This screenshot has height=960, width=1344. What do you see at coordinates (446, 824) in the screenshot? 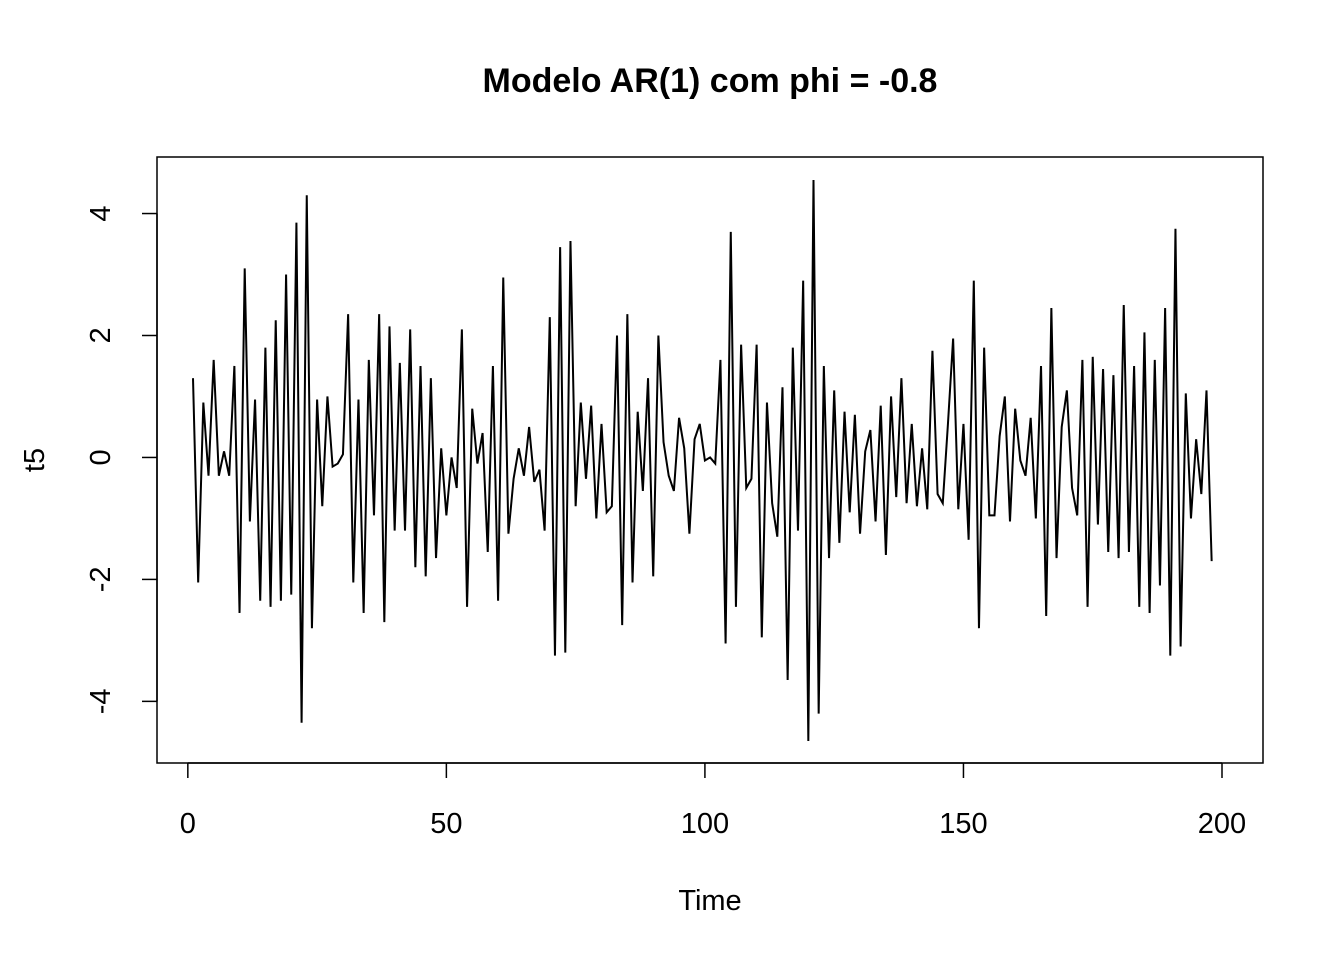
I see `x-tick-label: 50` at bounding box center [446, 824].